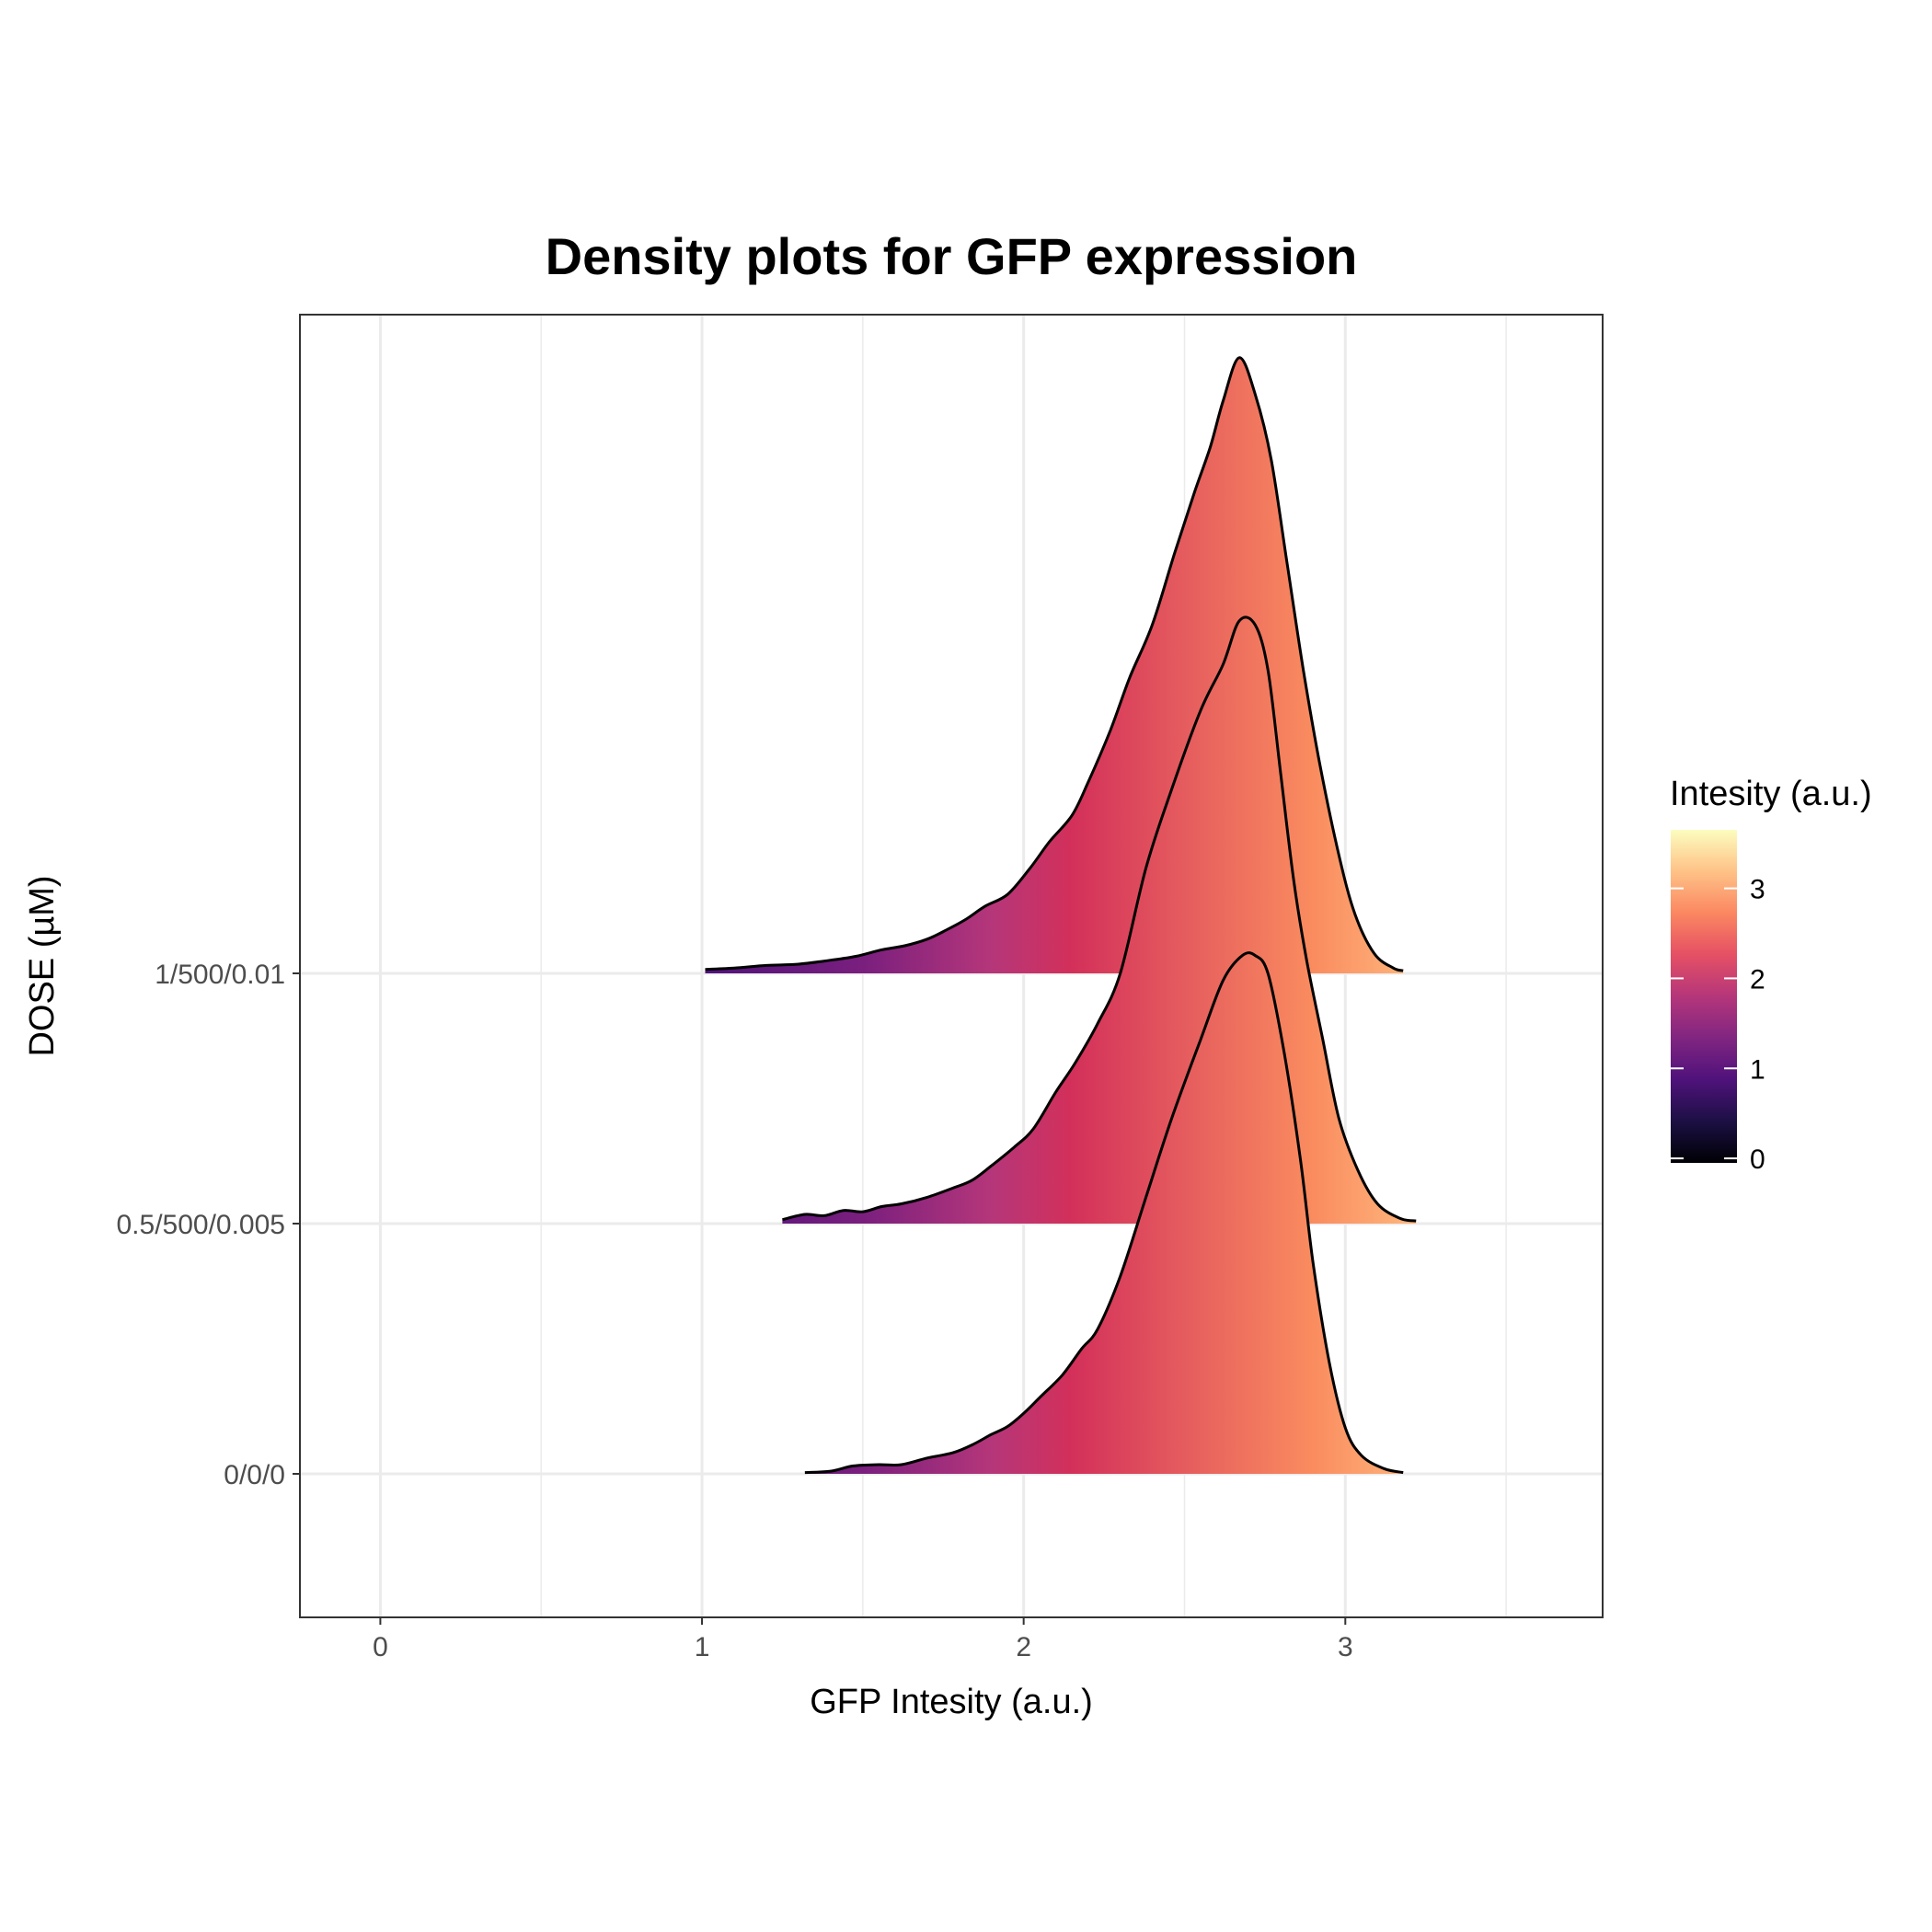 Image resolution: width=1932 pixels, height=1932 pixels. Describe the element at coordinates (254, 1475) in the screenshot. I see `y-tick-label: 0/0/0` at that location.